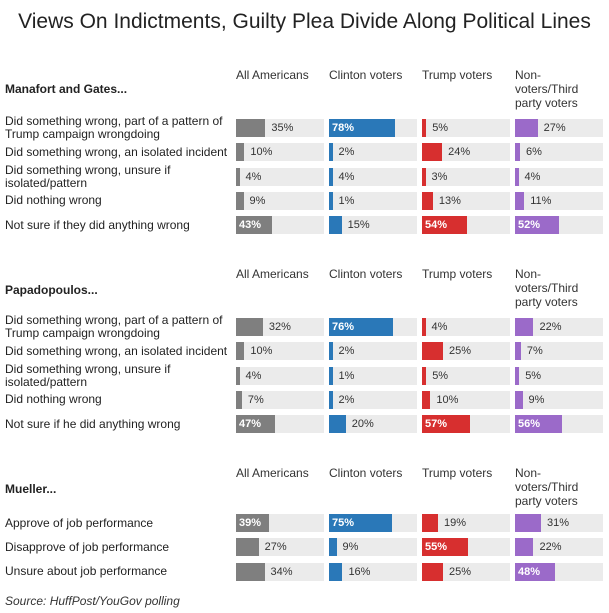 This screenshot has width=609, height=613. What do you see at coordinates (250, 424) in the screenshot?
I see `data-label: 47%` at bounding box center [250, 424].